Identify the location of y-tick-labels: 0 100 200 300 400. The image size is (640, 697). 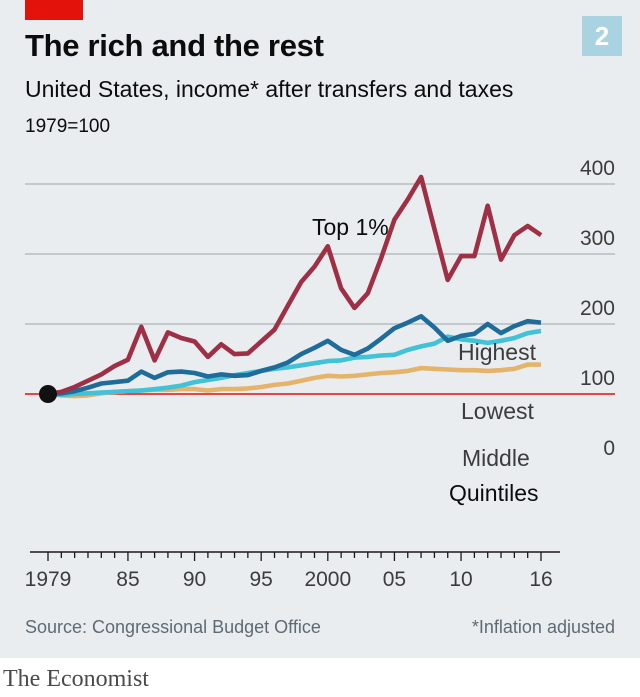
(597, 310).